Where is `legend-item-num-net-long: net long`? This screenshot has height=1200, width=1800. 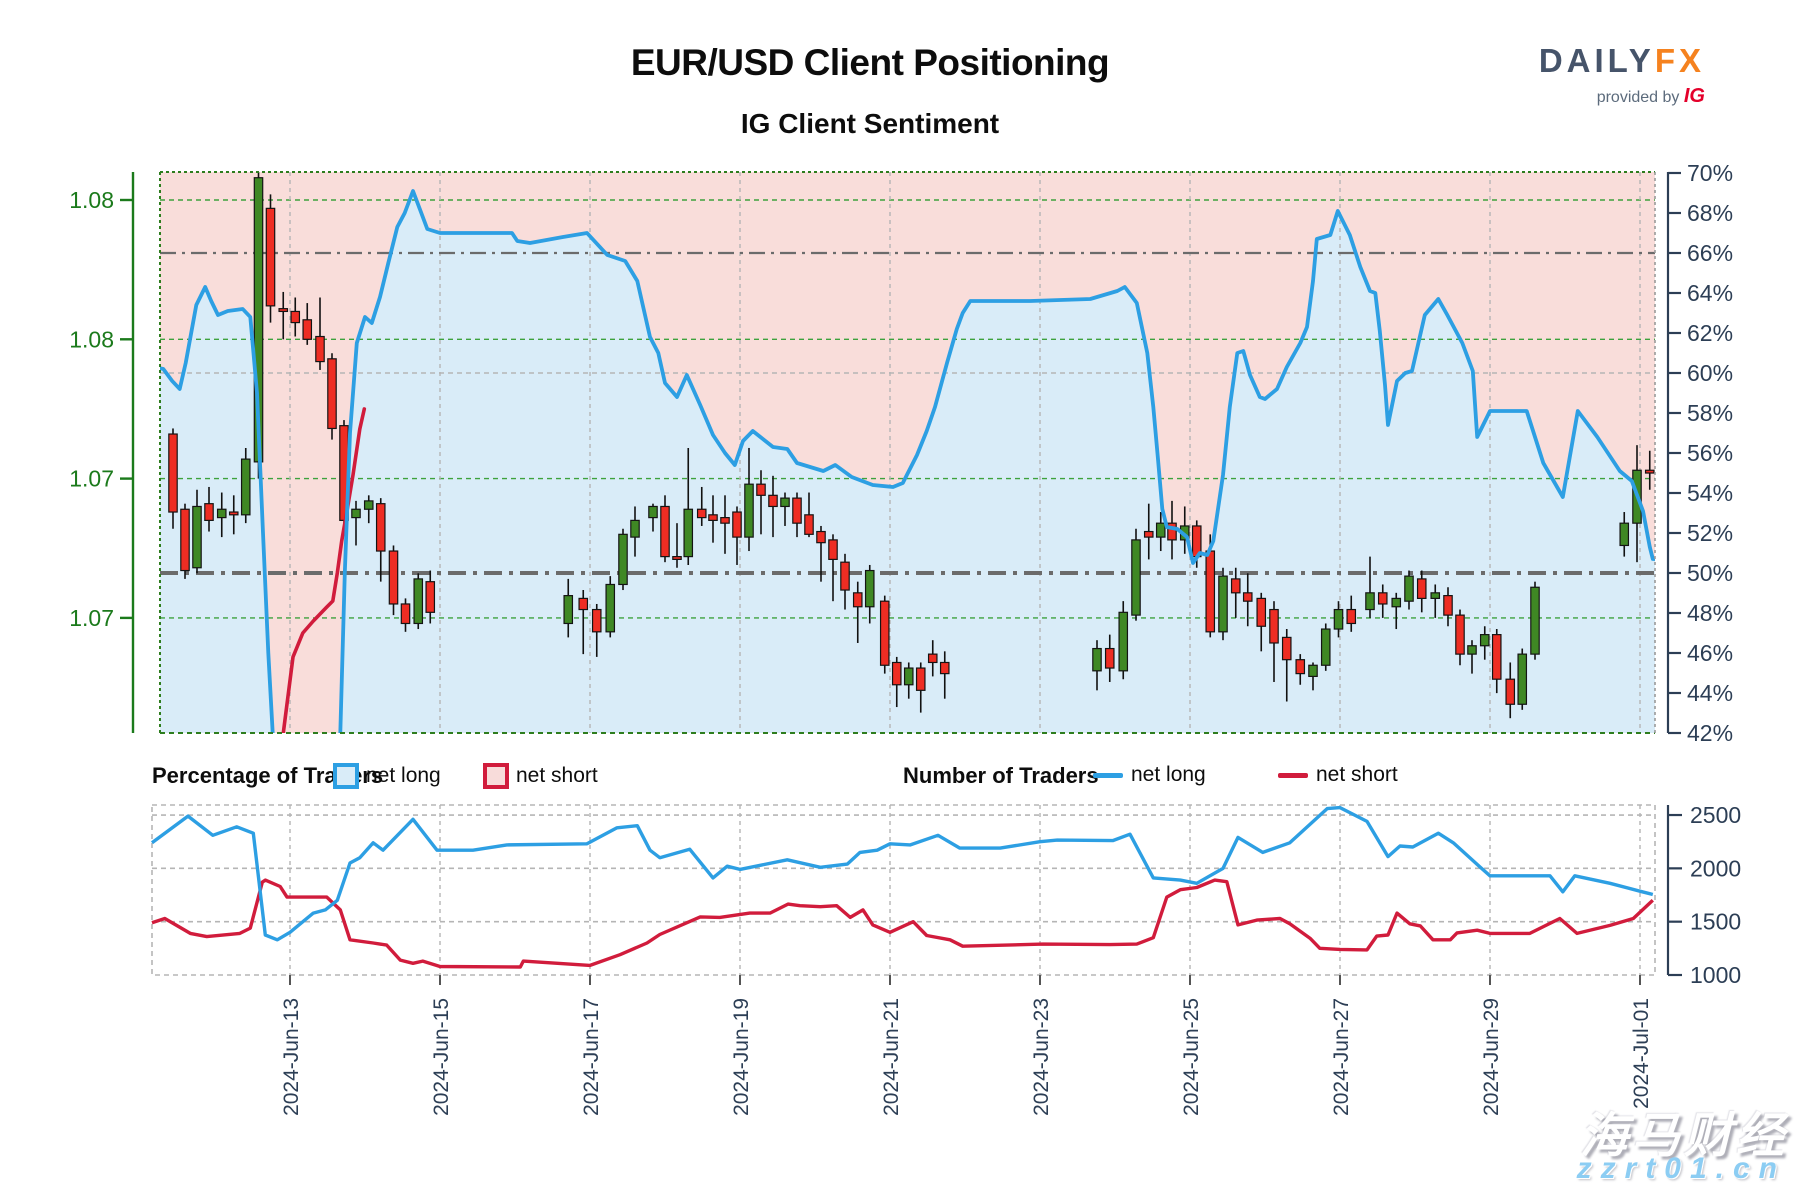
legend-item-num-net-long: net long is located at coordinates (1149, 775).